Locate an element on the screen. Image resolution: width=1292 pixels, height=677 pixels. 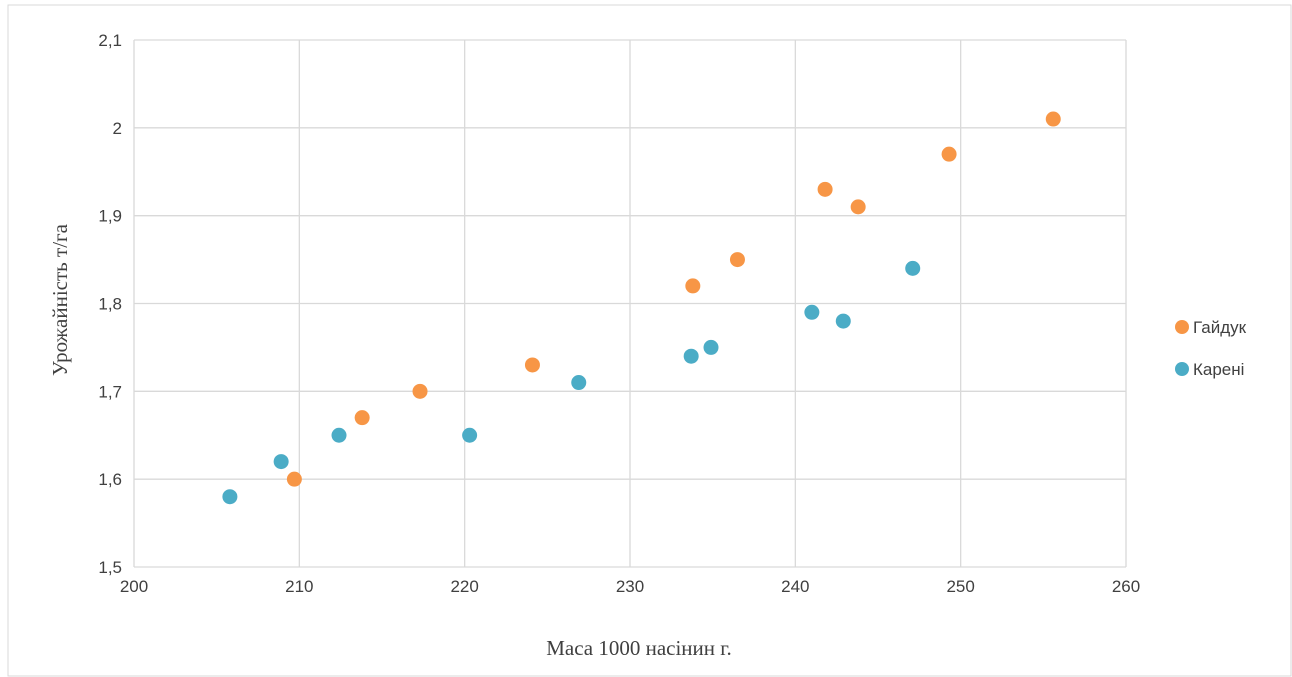
x-tick-label: 260 is located at coordinates (1126, 586).